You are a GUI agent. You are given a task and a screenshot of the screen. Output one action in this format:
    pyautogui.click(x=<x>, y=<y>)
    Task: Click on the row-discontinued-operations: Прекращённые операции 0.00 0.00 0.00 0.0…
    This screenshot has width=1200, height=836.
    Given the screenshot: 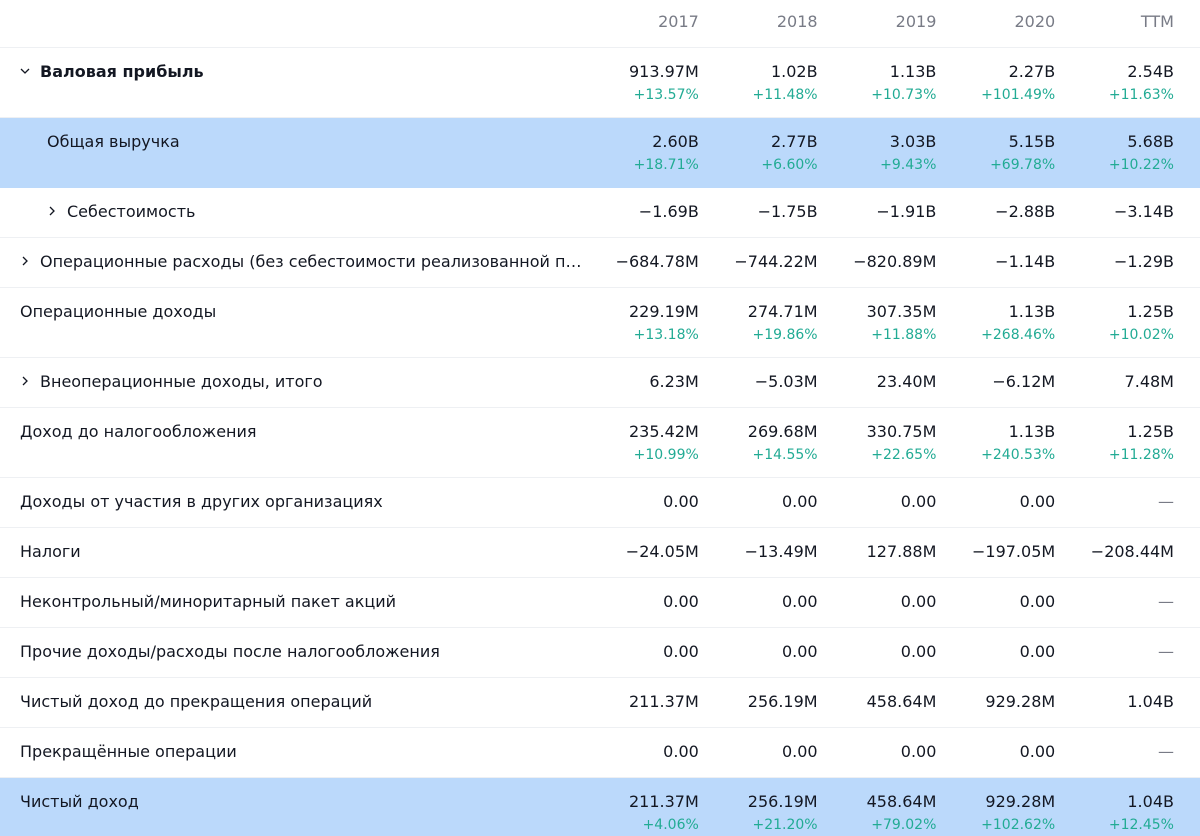 What is the action you would take?
    pyautogui.click(x=600, y=753)
    